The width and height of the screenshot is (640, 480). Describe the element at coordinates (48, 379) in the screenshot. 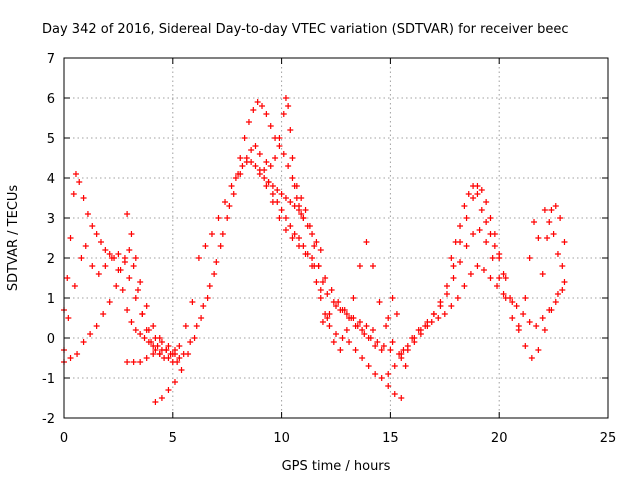

I see `y-tick-label: -1` at that location.